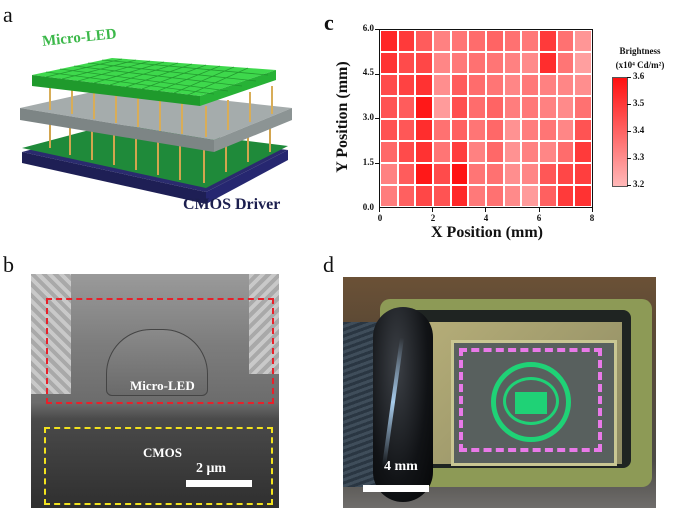  Describe the element at coordinates (592, 218) in the screenshot. I see `x-tick: 8` at that location.